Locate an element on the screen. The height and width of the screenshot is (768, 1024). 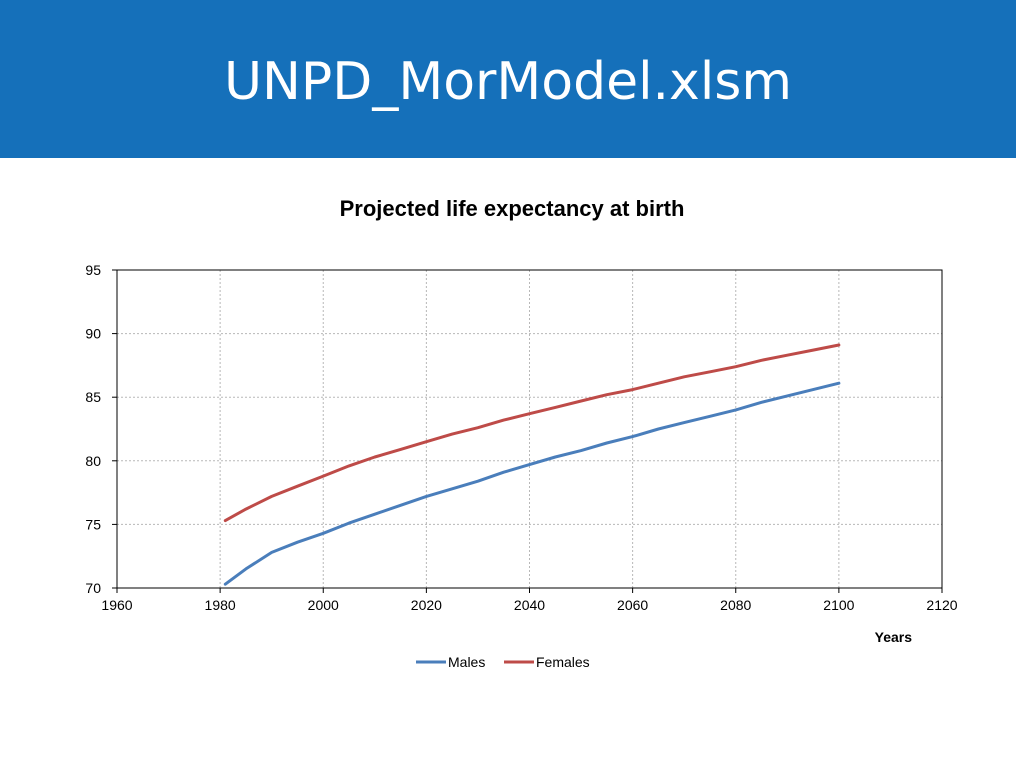
legend-label-females: Females is located at coordinates (563, 662).